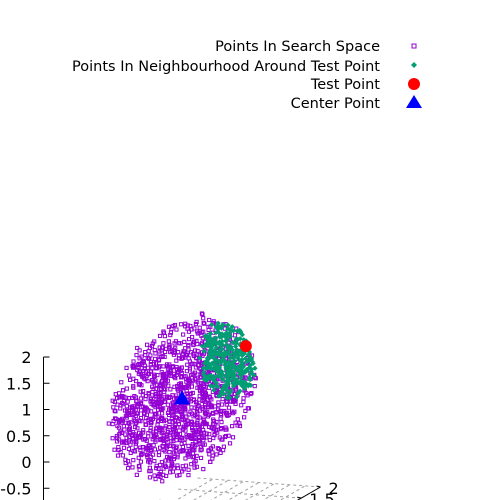 This screenshot has height=500, width=500. What do you see at coordinates (194, 489) in the screenshot?
I see `grid-line-x` at bounding box center [194, 489].